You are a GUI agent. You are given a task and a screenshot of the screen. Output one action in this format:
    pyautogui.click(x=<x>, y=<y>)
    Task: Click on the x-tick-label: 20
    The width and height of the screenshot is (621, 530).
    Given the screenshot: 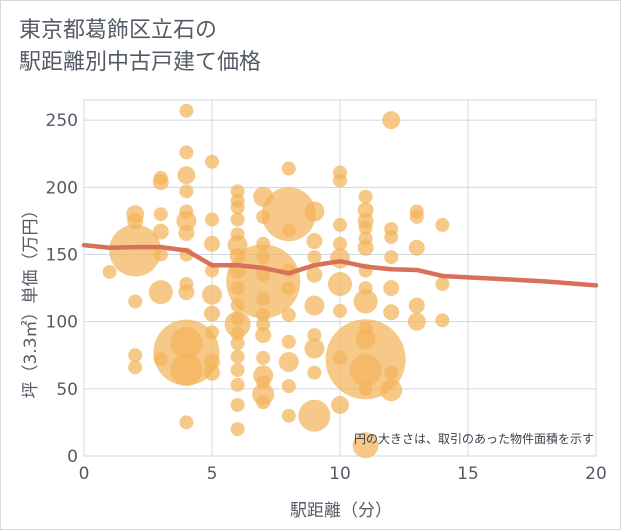 What is the action you would take?
    pyautogui.click(x=596, y=474)
    